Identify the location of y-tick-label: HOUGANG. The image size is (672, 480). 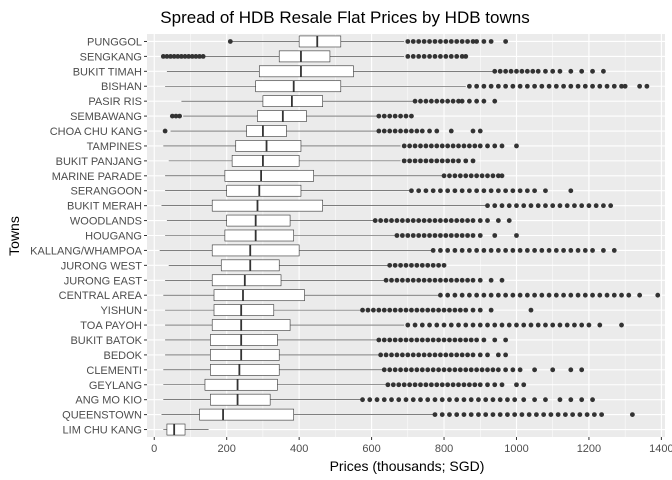
(113, 237).